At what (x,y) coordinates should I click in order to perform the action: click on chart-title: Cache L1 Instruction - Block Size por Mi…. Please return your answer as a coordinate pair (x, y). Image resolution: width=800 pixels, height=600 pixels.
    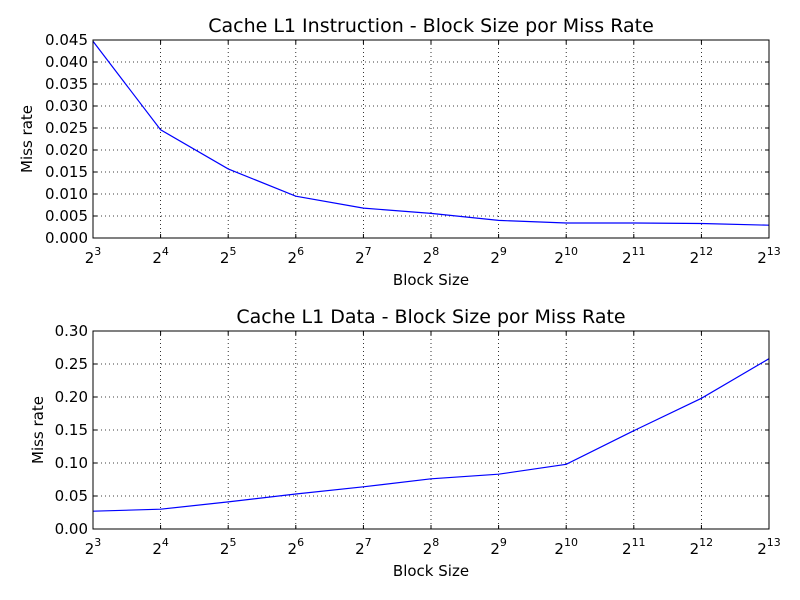
    Looking at the image, I should click on (431, 26).